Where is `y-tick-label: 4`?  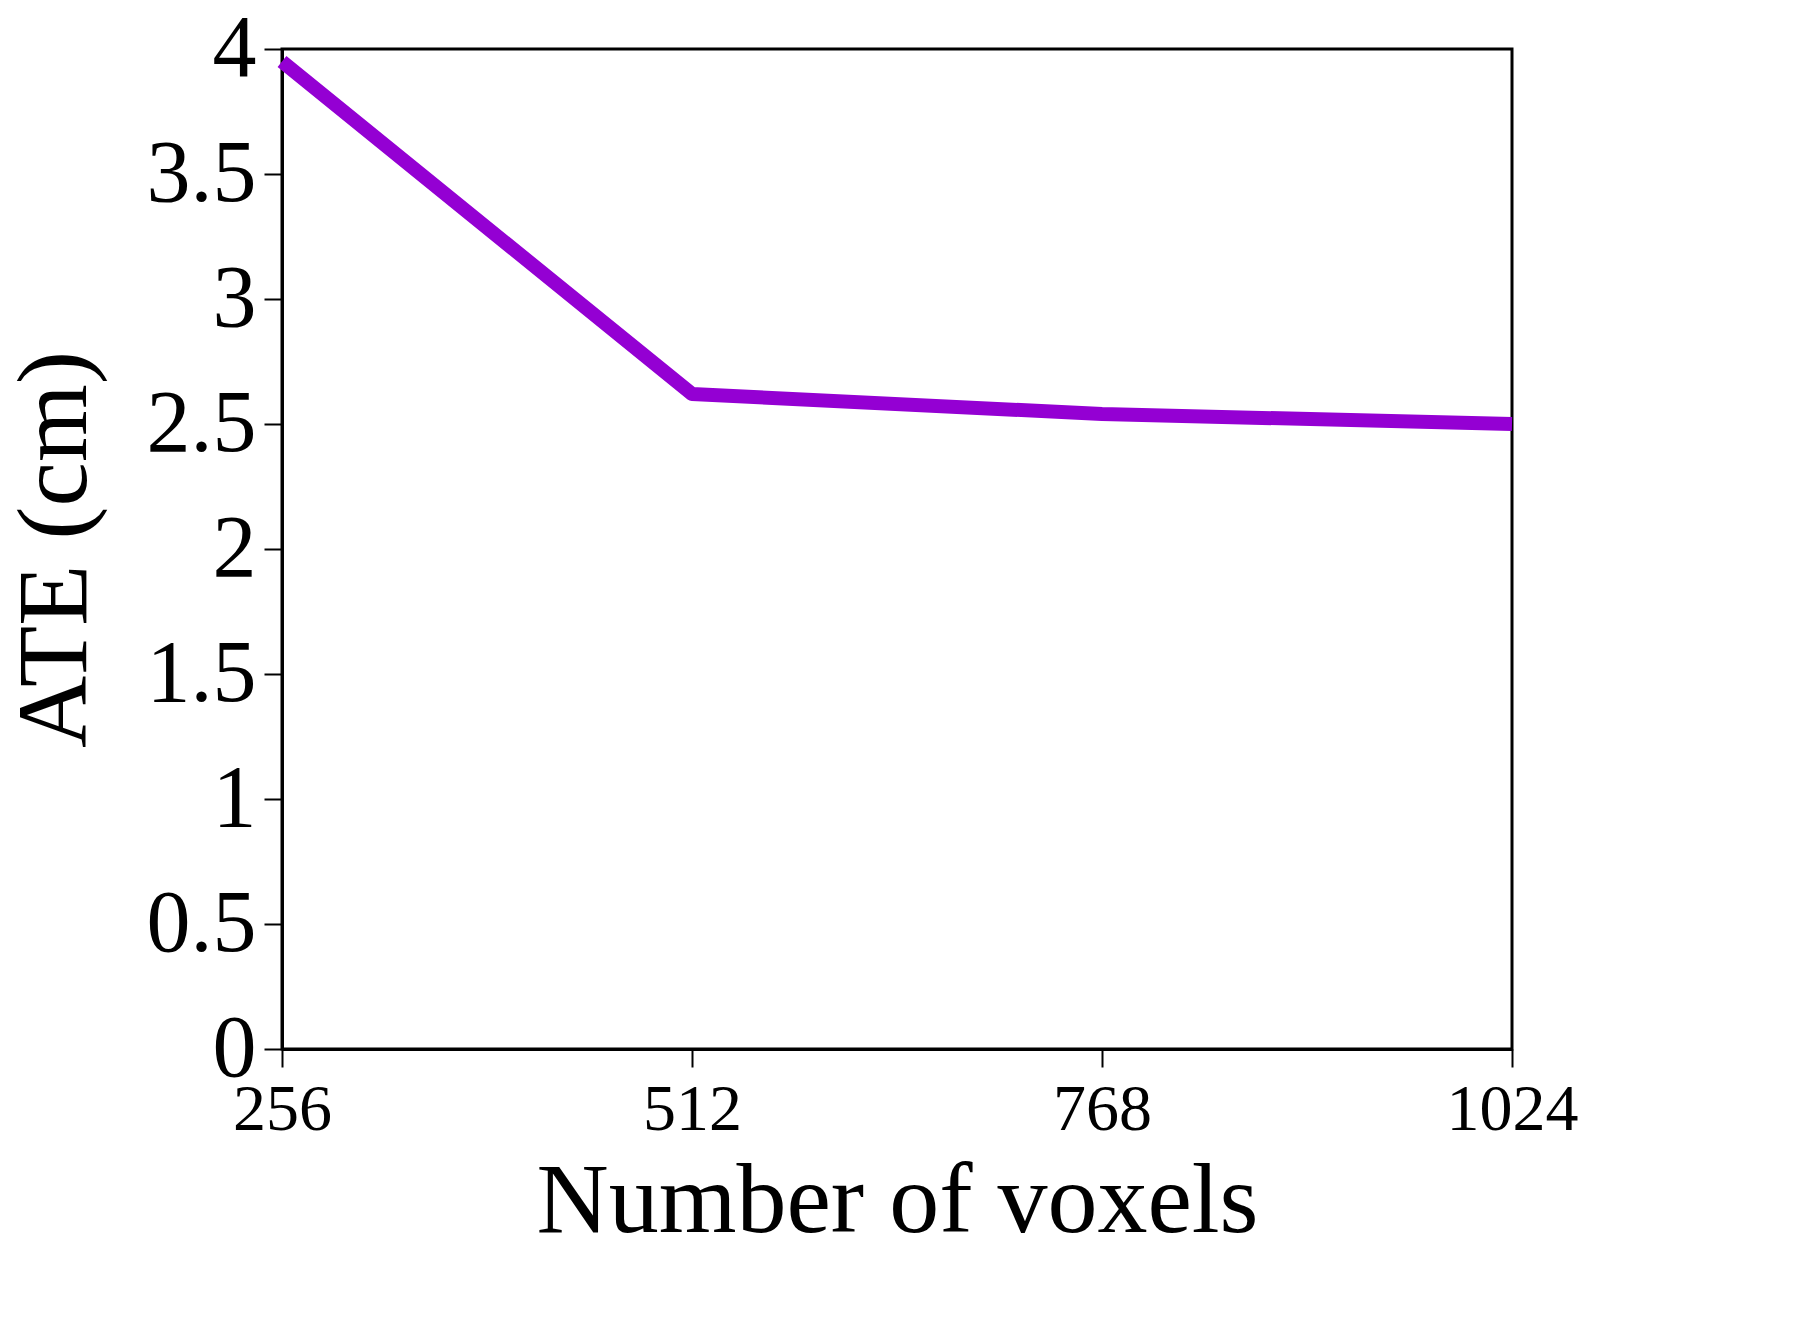 y-tick-label: 4 is located at coordinates (234, 47).